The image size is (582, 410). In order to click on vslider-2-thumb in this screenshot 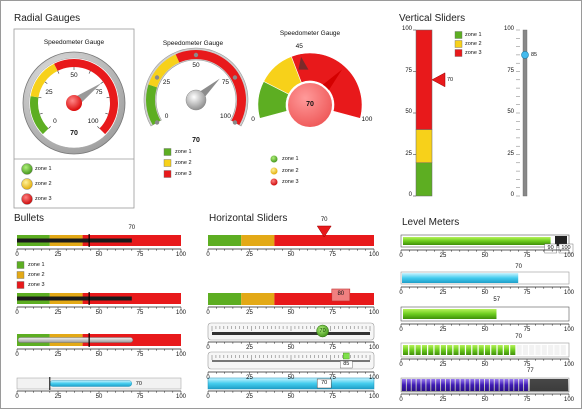, I will do `click(525, 54)`.